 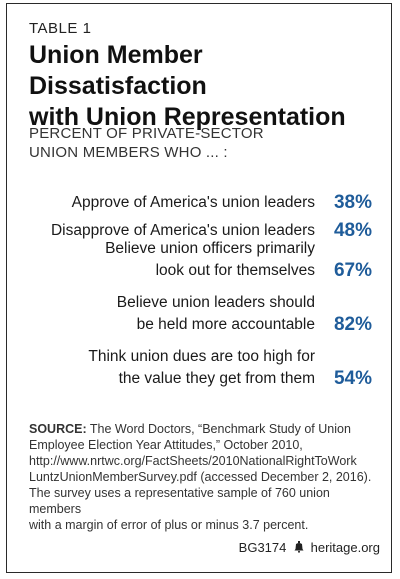 What do you see at coordinates (225, 324) in the screenshot?
I see `row-label-line-2: be held more accountable` at bounding box center [225, 324].